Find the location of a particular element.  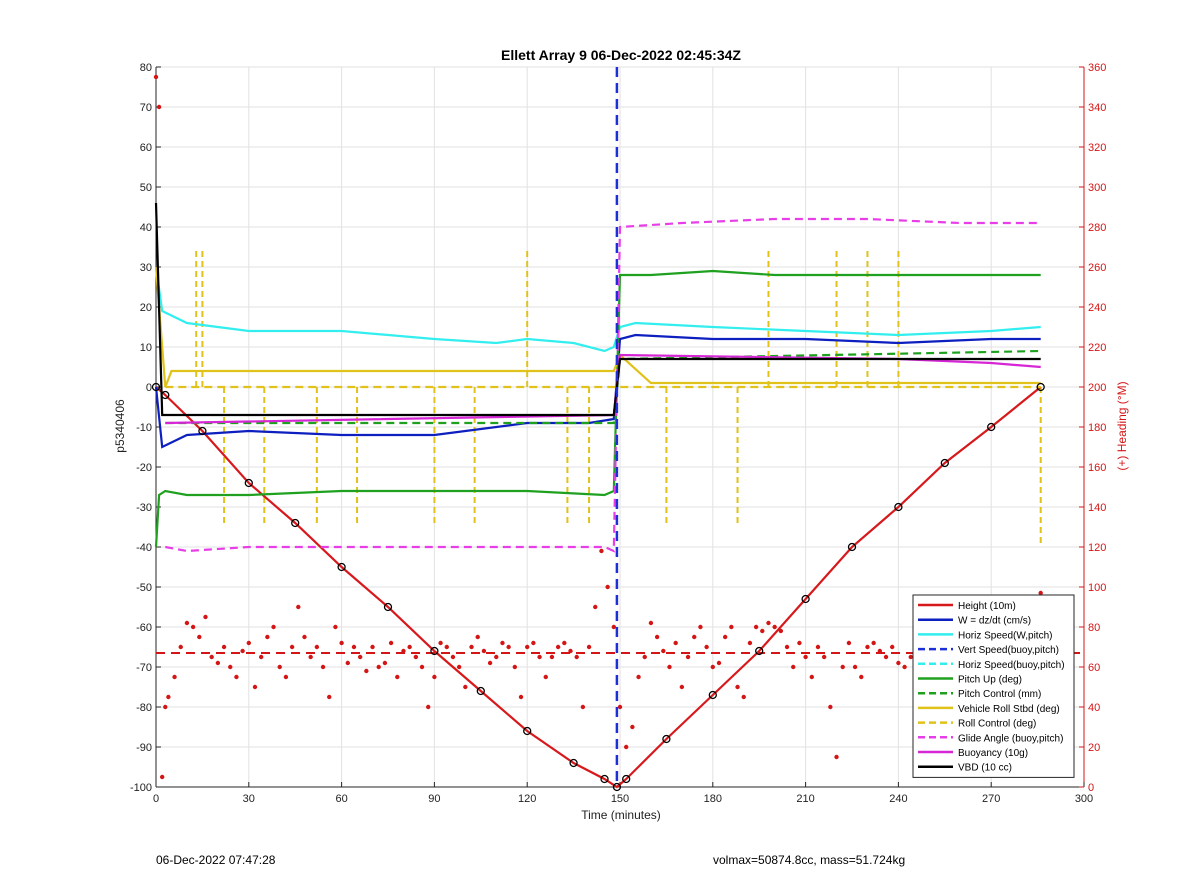

y-axis-label: p5340406 is located at coordinates (120, 426).